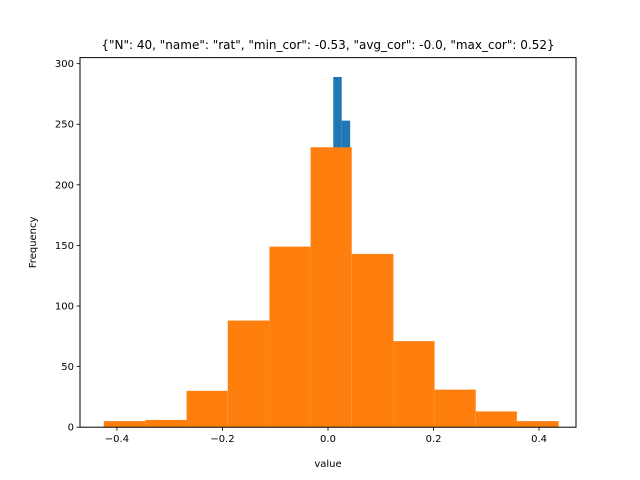 This screenshot has width=640, height=480. Describe the element at coordinates (33, 242) in the screenshot. I see `y-axis-label: Frequency` at that location.